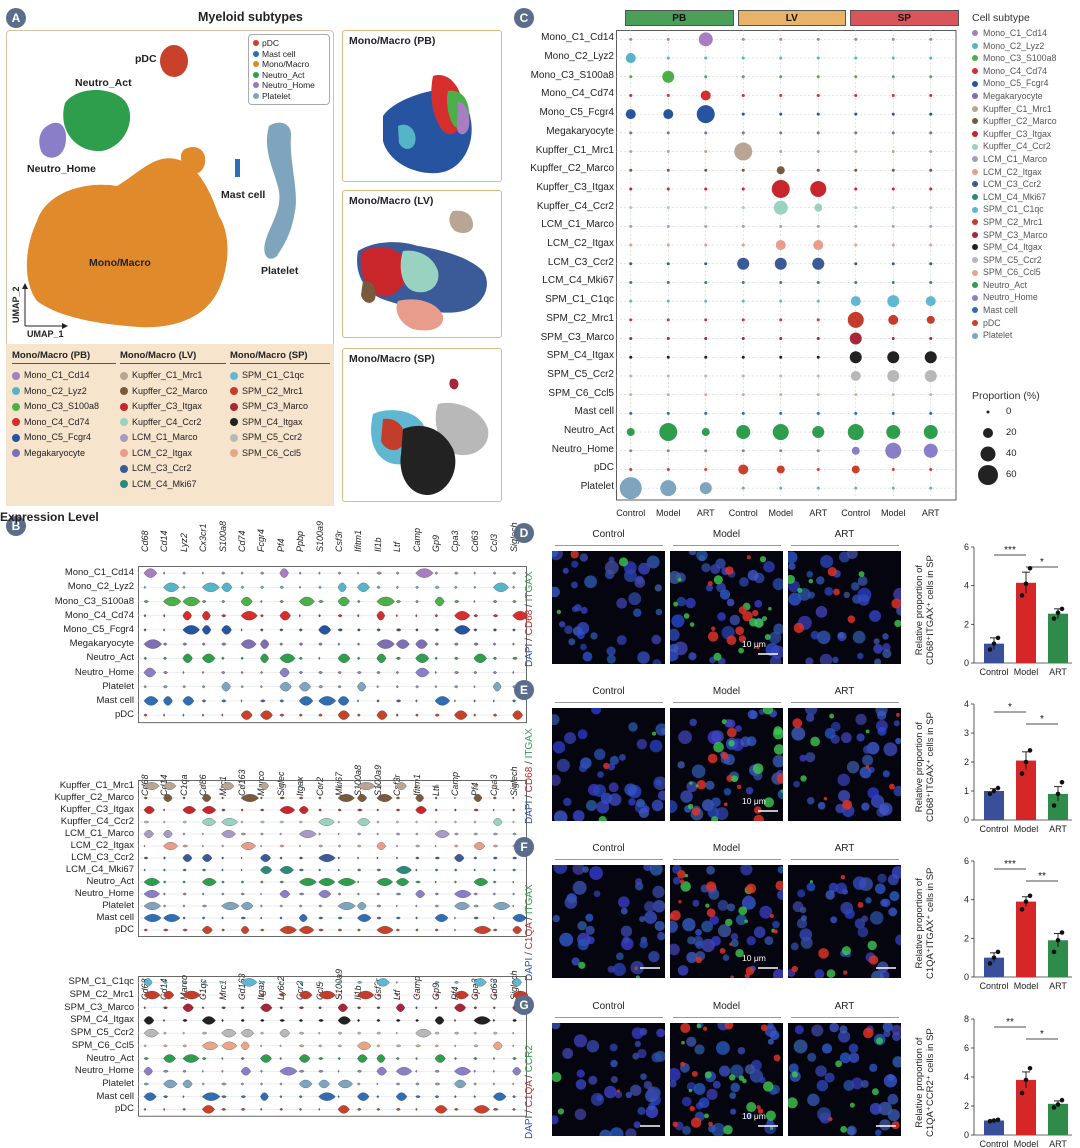 The height and width of the screenshot is (1148, 1080). Describe the element at coordinates (524, 18) in the screenshot. I see `panel-letter-c: C` at that location.